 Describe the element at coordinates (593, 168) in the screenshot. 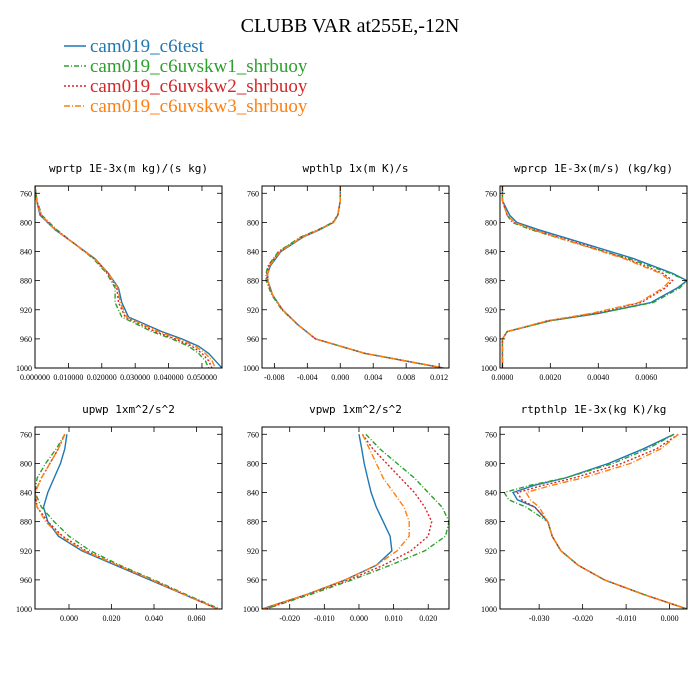

I see `panel-title: wprcp 1E-3x(m/s) (kg/kg)` at that location.